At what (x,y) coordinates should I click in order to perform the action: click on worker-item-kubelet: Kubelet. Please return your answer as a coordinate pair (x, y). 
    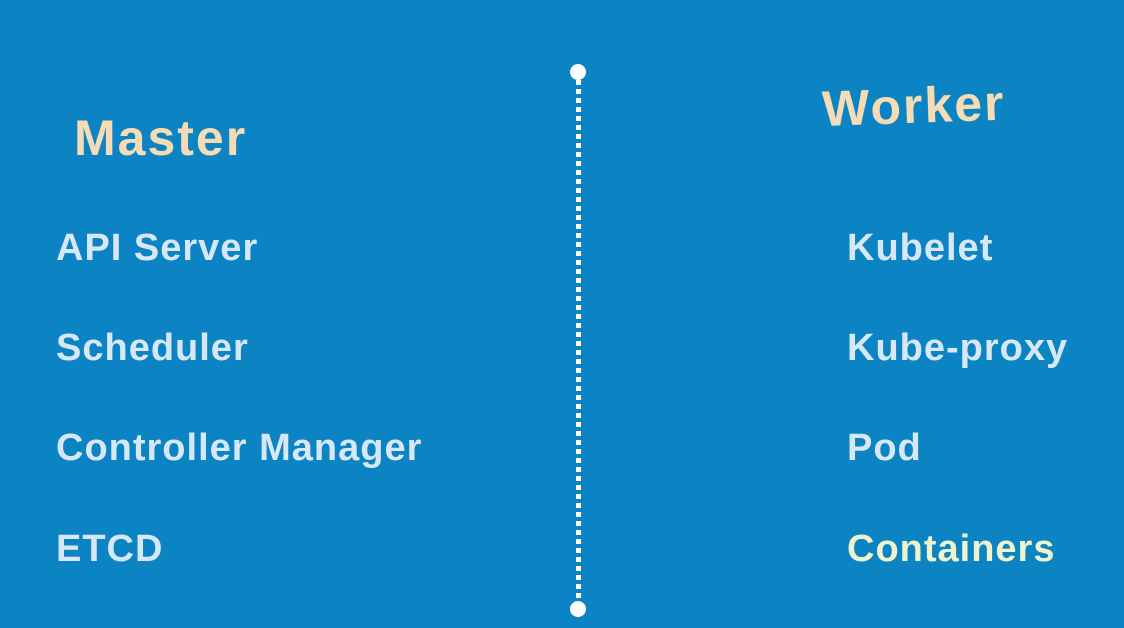
    Looking at the image, I should click on (920, 248).